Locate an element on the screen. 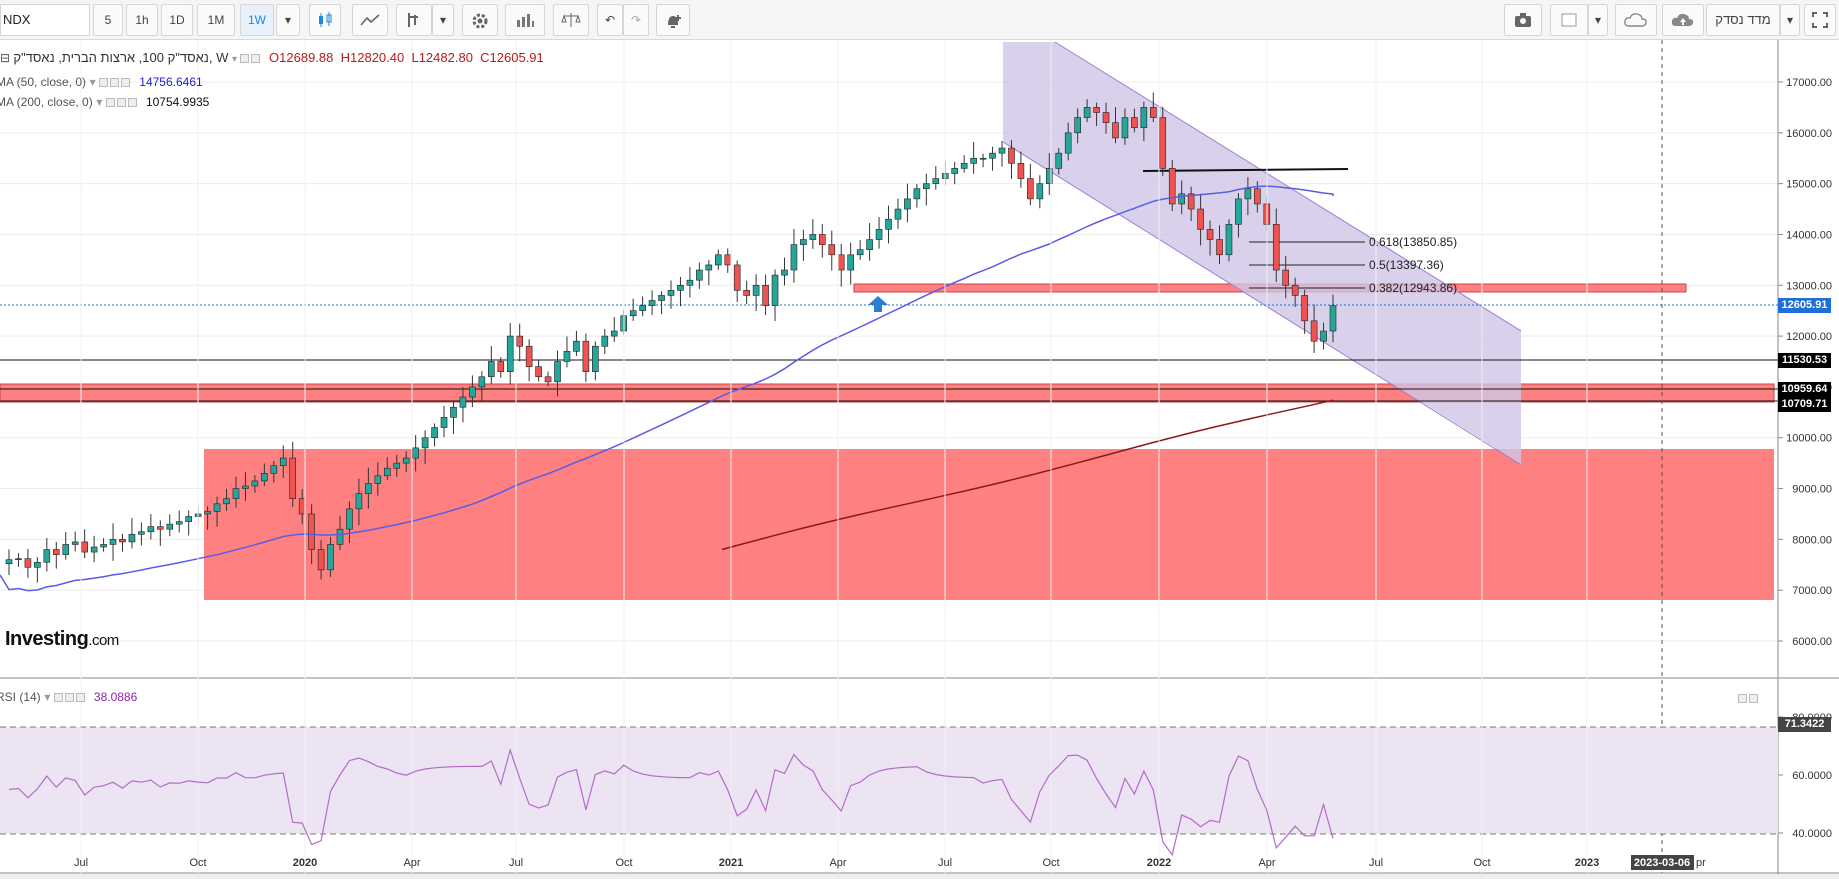 This screenshot has width=1839, height=879. interval-button-1W: 1W is located at coordinates (257, 20).